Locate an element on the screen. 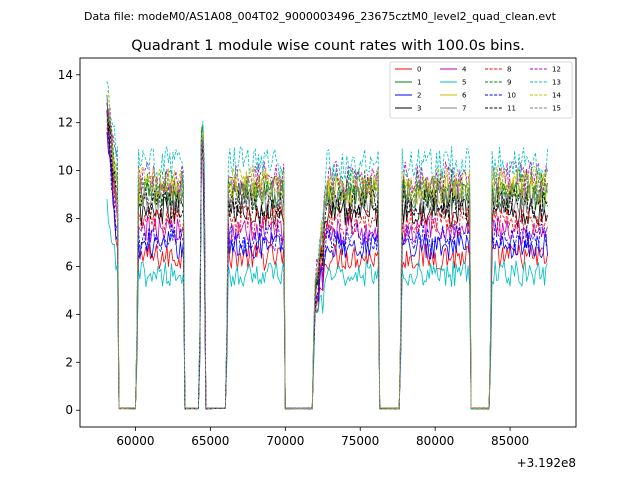  legend-label: 10 is located at coordinates (511, 96).